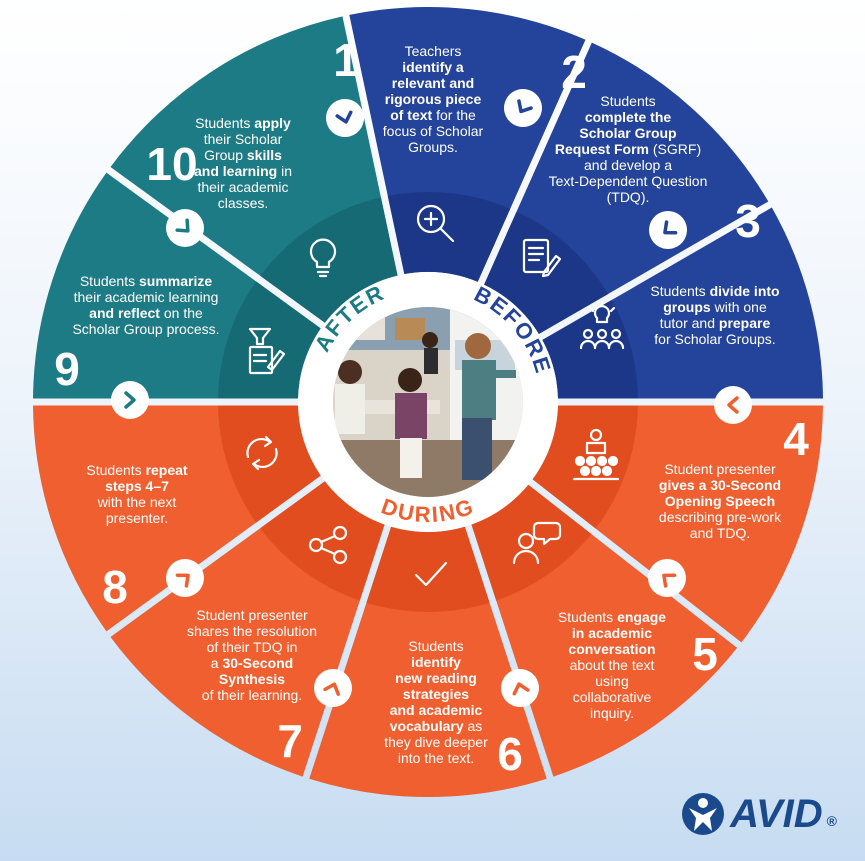 The image size is (865, 861). What do you see at coordinates (748, 221) in the screenshot?
I see `step-3-number: 3` at bounding box center [748, 221].